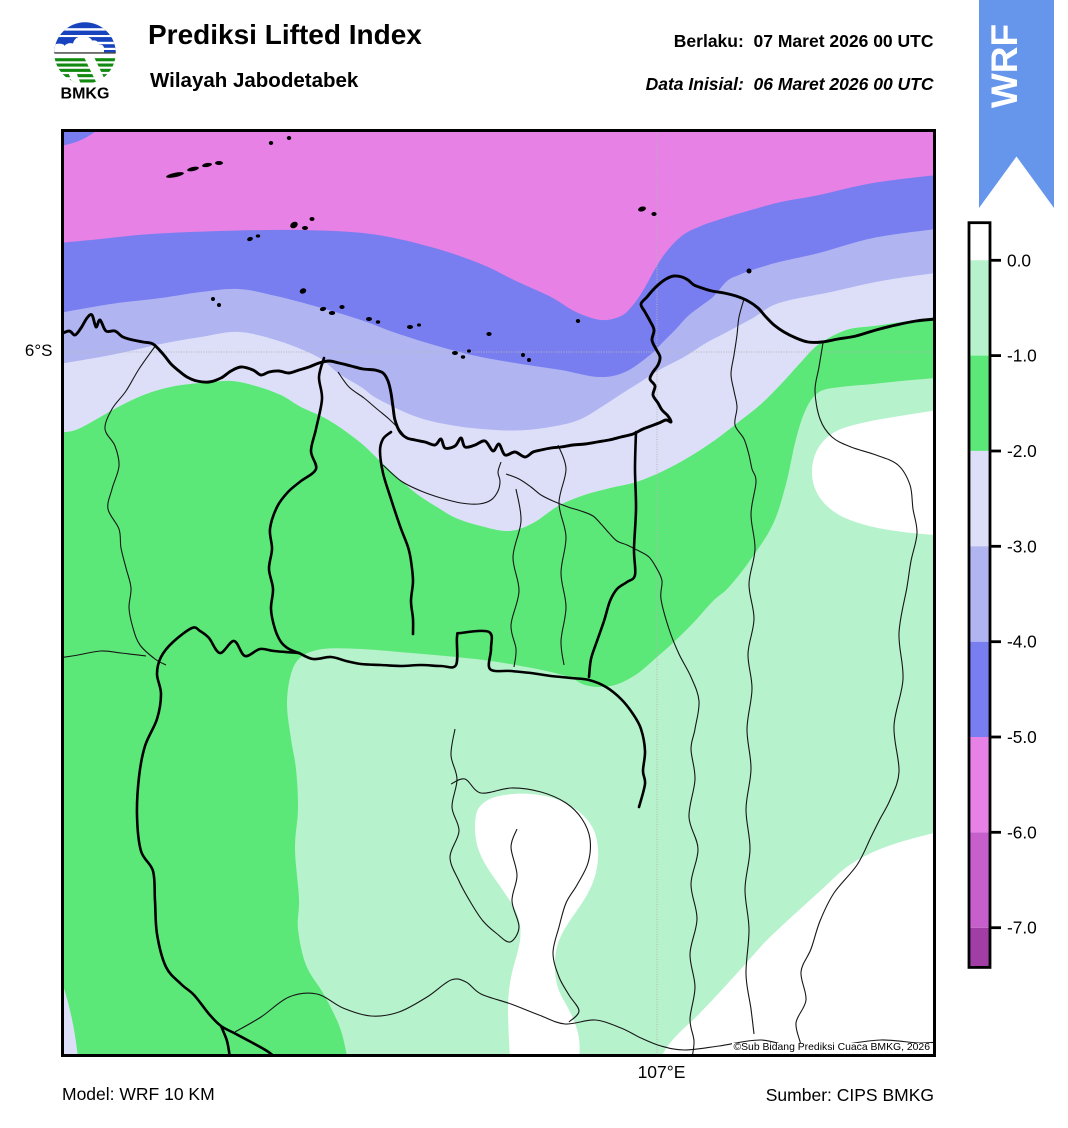 This screenshot has width=1068, height=1128. What do you see at coordinates (1022, 356) in the screenshot?
I see `svg-text: -1.0` at bounding box center [1022, 356].